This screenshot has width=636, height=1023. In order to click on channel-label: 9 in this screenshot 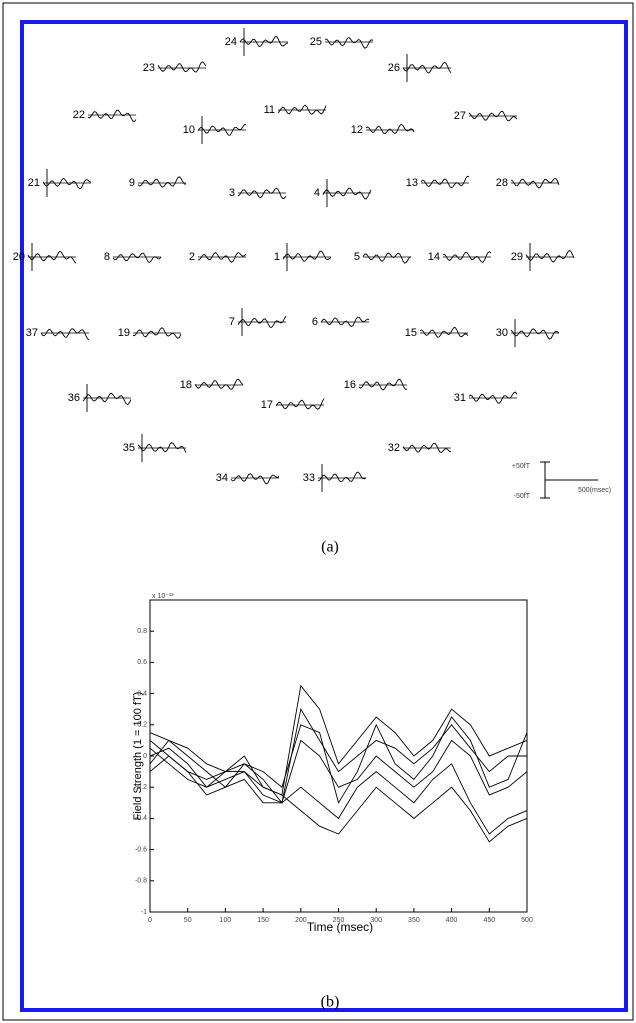, I will do `click(132, 183)`.